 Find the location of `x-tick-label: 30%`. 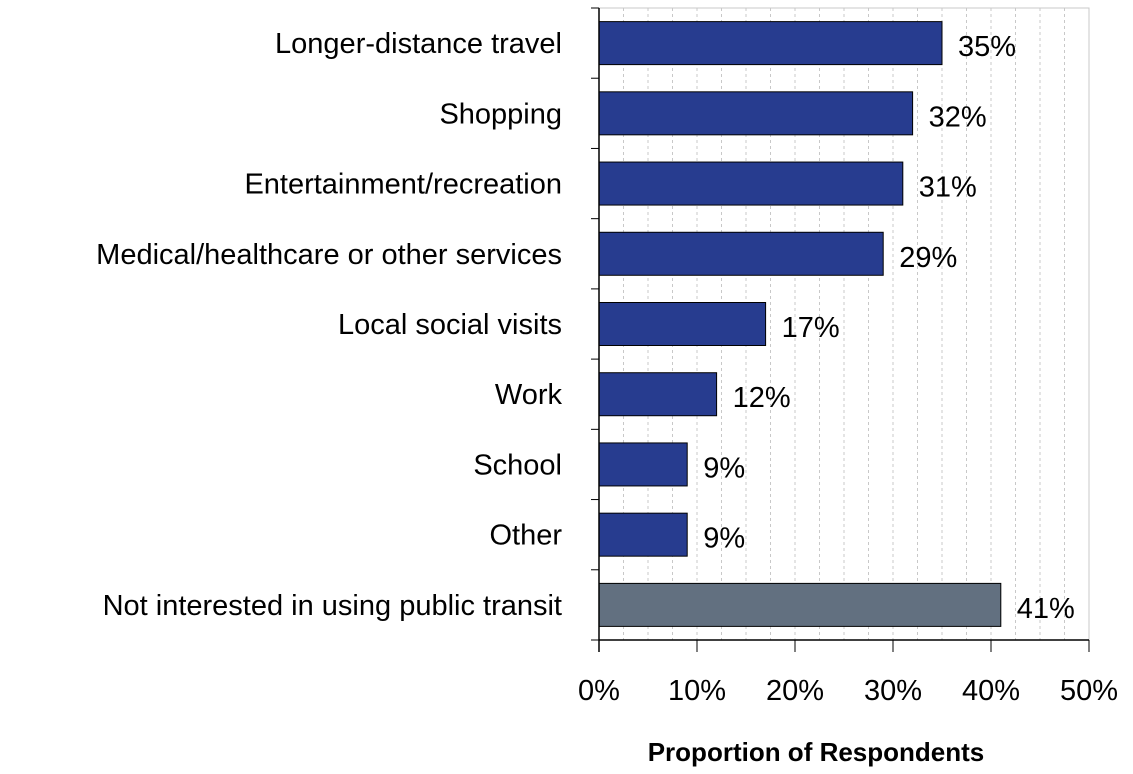

x-tick-label: 30% is located at coordinates (893, 691).